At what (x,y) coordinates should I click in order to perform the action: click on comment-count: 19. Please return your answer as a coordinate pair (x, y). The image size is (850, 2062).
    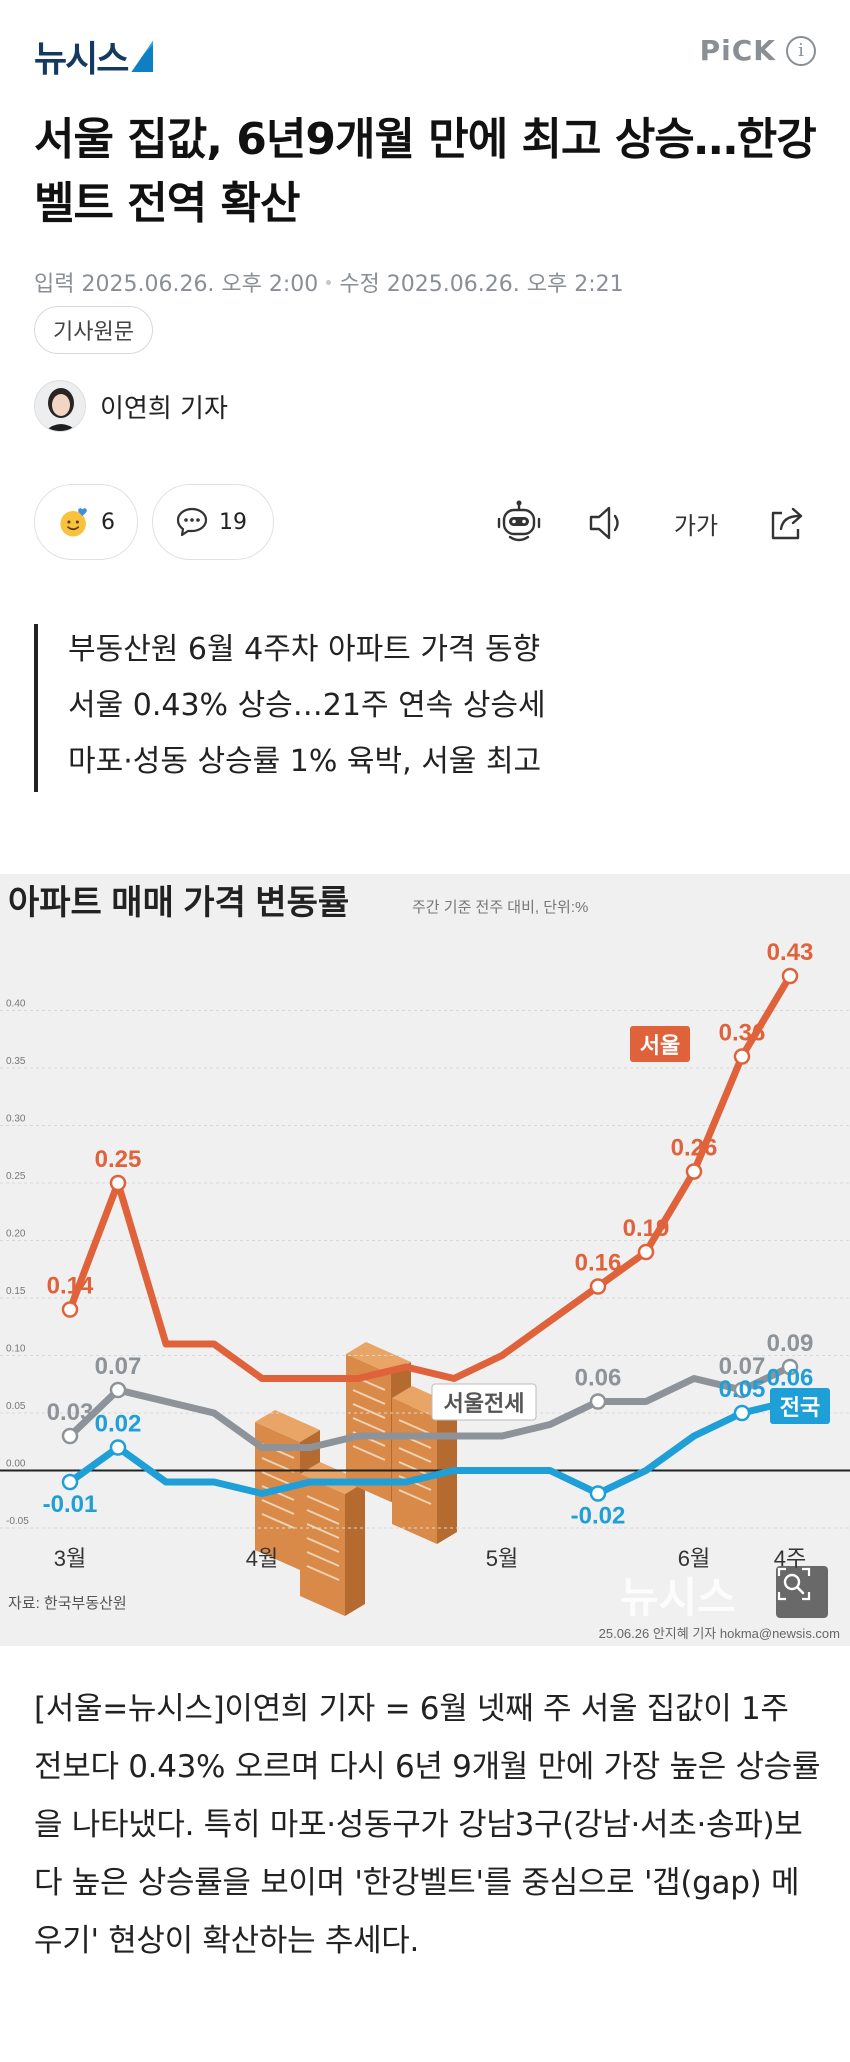
    Looking at the image, I should click on (233, 522).